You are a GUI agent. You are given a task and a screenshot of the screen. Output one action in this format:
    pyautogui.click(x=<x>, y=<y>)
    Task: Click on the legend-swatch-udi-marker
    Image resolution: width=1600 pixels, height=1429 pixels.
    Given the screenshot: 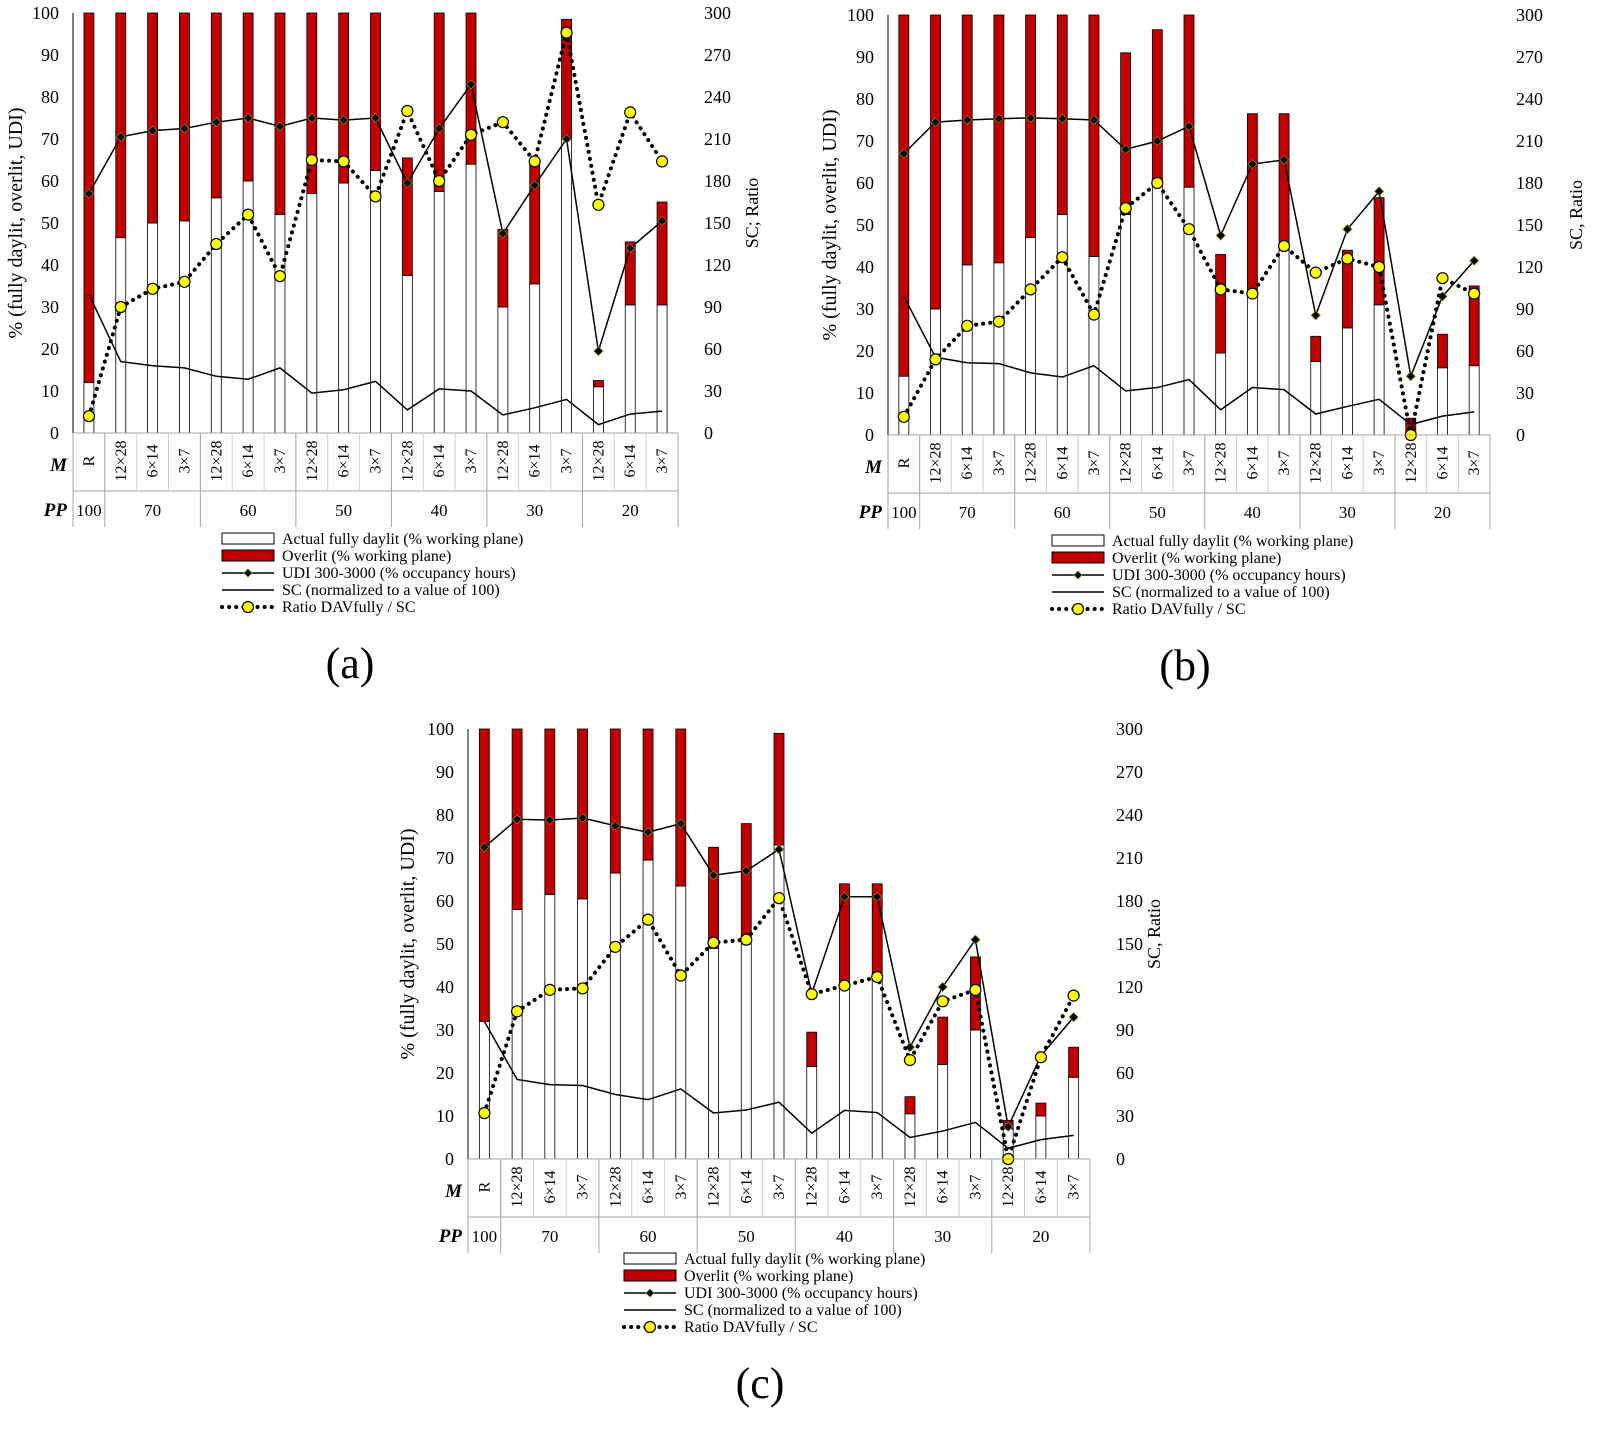 What is the action you would take?
    pyautogui.click(x=1078, y=575)
    